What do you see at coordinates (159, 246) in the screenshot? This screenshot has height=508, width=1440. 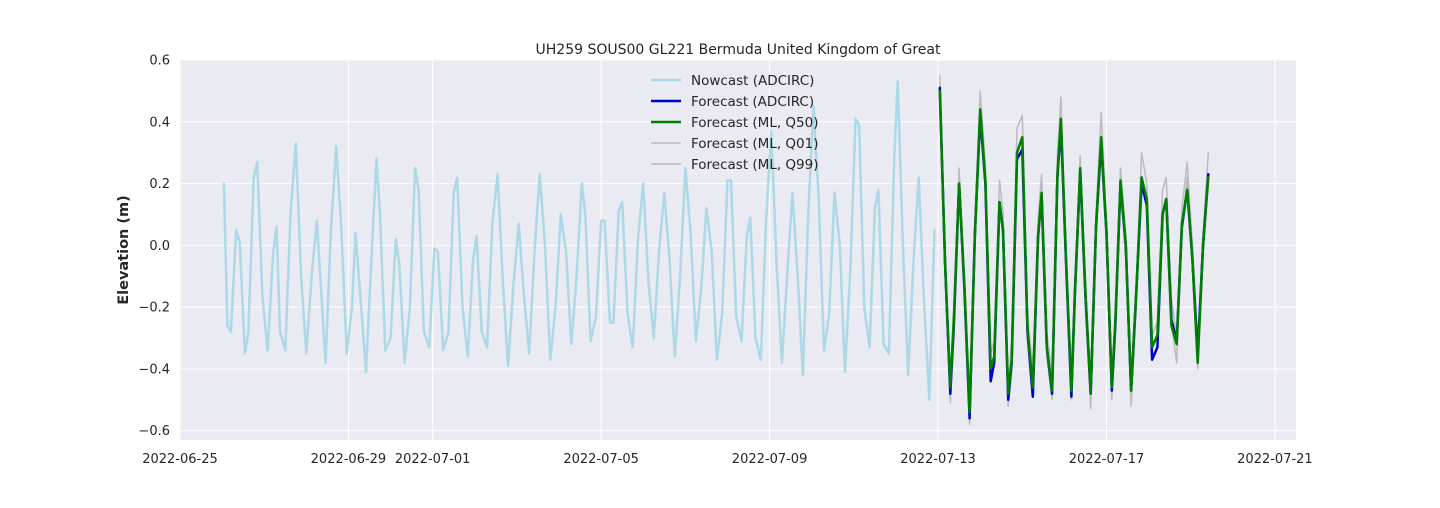 I see `y-tick-label: 0.0` at bounding box center [159, 246].